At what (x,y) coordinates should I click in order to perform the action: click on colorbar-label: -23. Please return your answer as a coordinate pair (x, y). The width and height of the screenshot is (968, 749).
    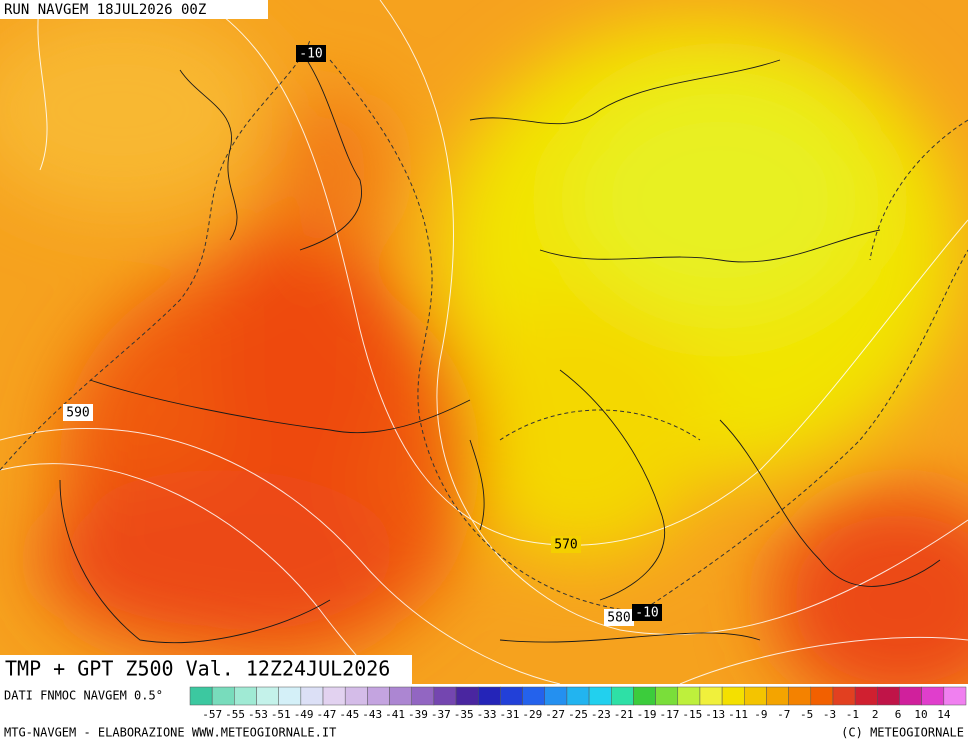
    Looking at the image, I should click on (601, 714).